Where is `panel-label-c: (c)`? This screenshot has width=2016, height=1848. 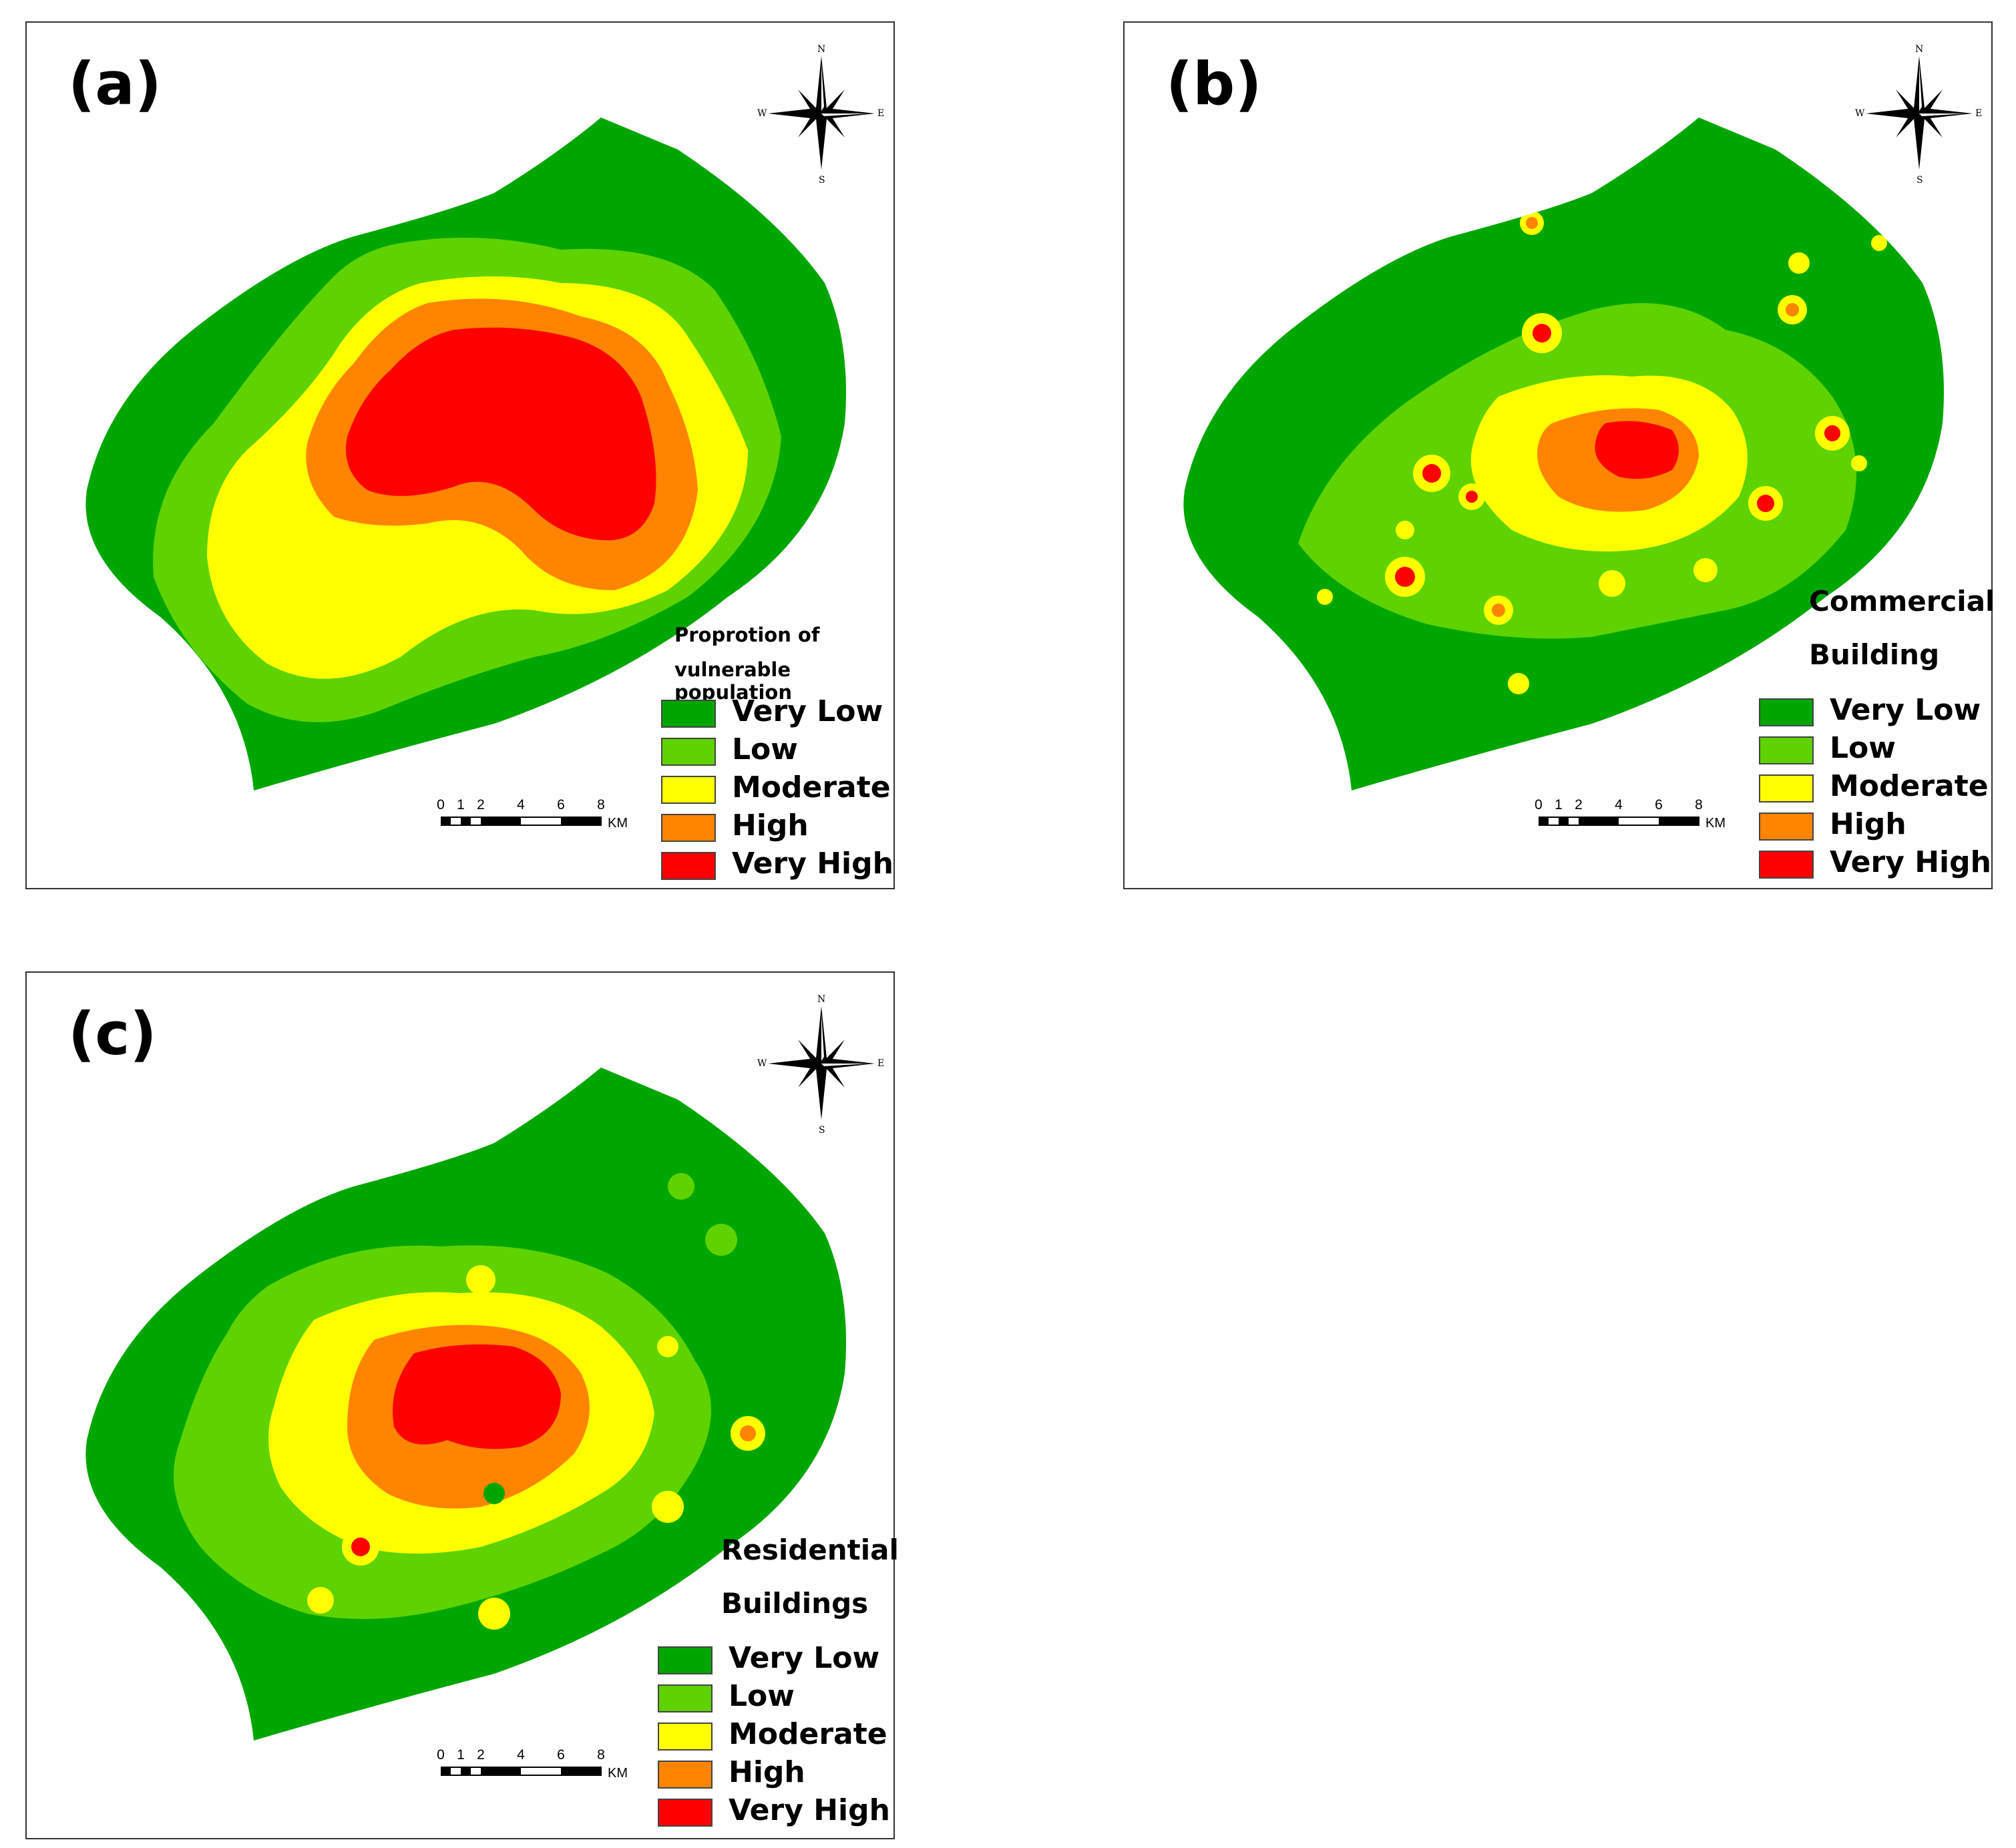
panel-label-c: (c) is located at coordinates (112, 1033).